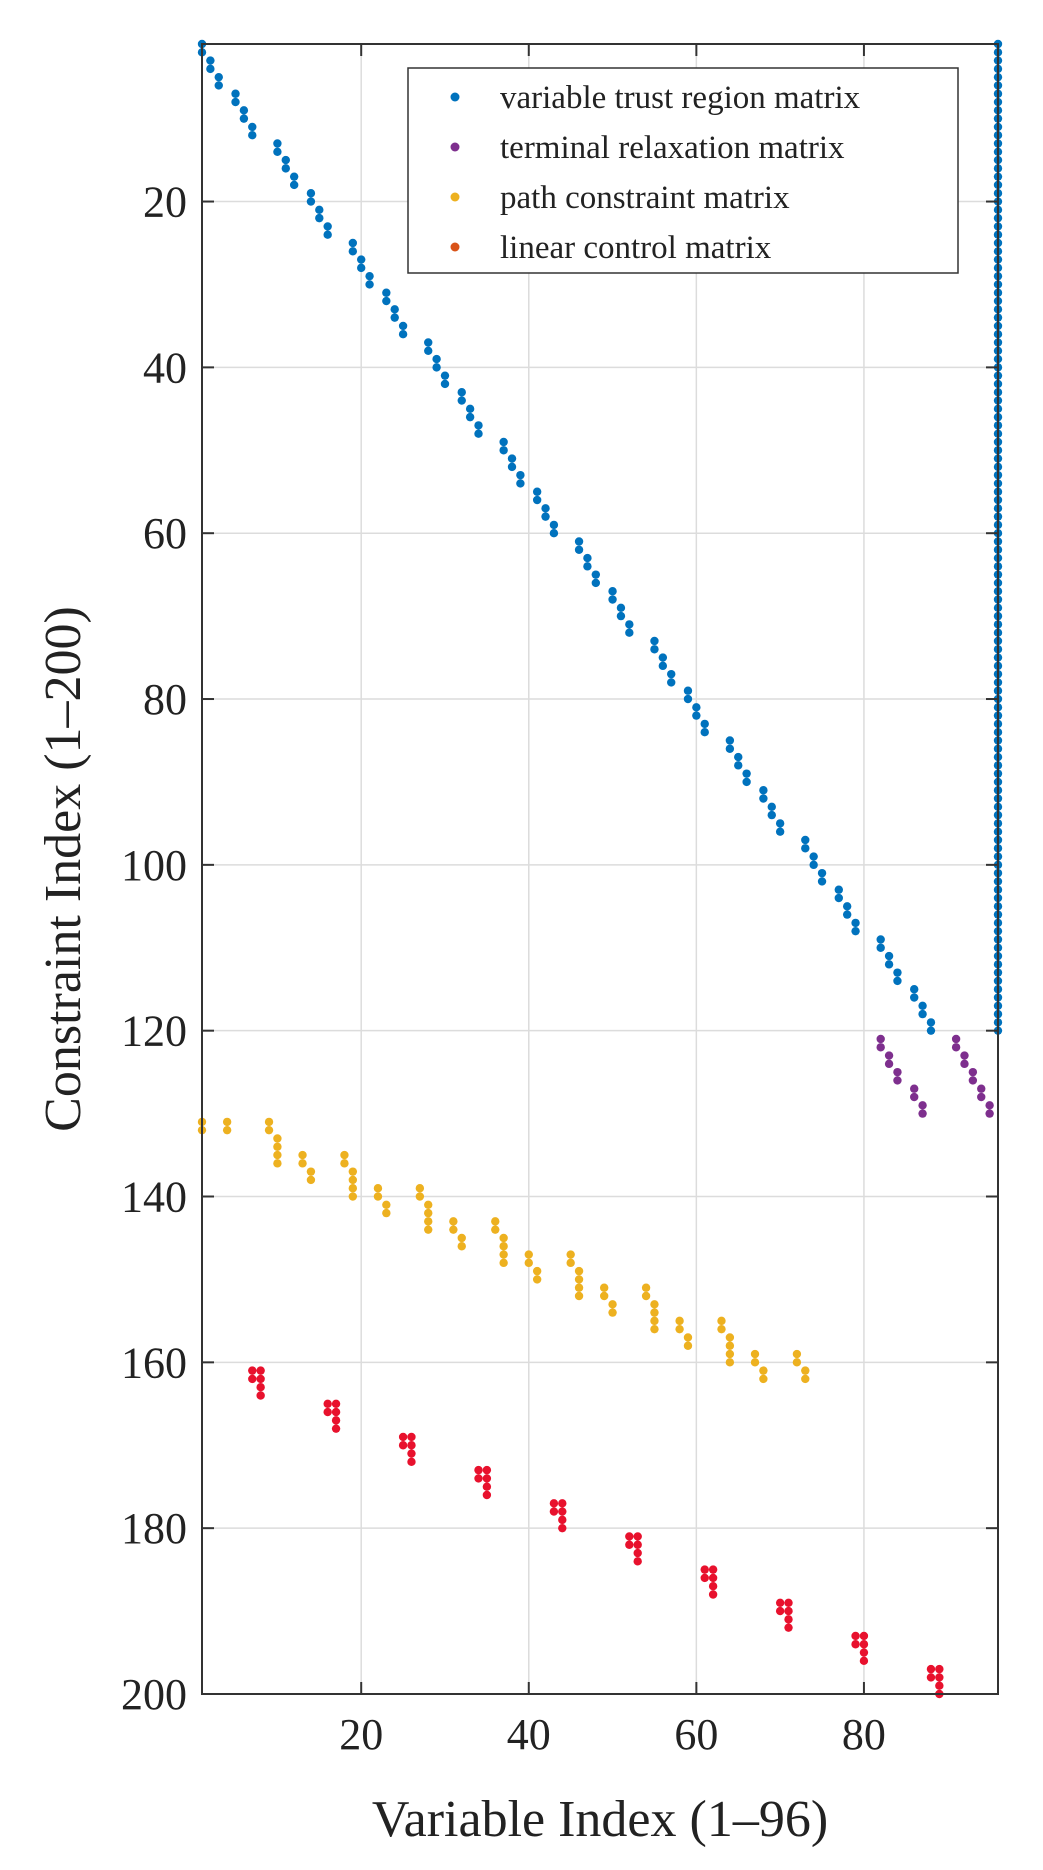 This screenshot has width=1043, height=1870. Describe the element at coordinates (154, 1694) in the screenshot. I see `y-tick-label: 200` at that location.